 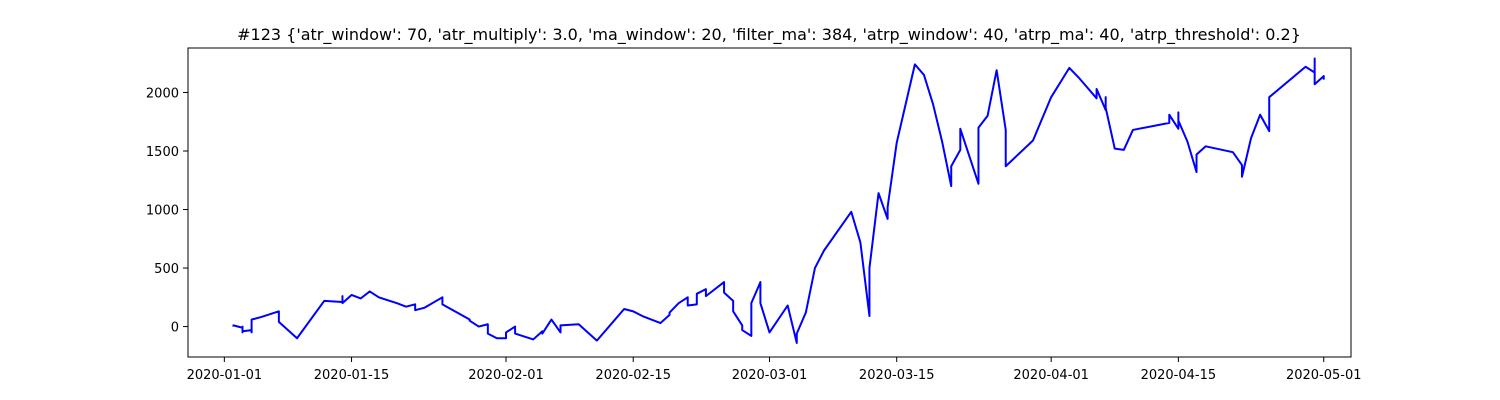 What do you see at coordinates (506, 375) in the screenshot?
I see `x-tick-label: 2020-02-01` at bounding box center [506, 375].